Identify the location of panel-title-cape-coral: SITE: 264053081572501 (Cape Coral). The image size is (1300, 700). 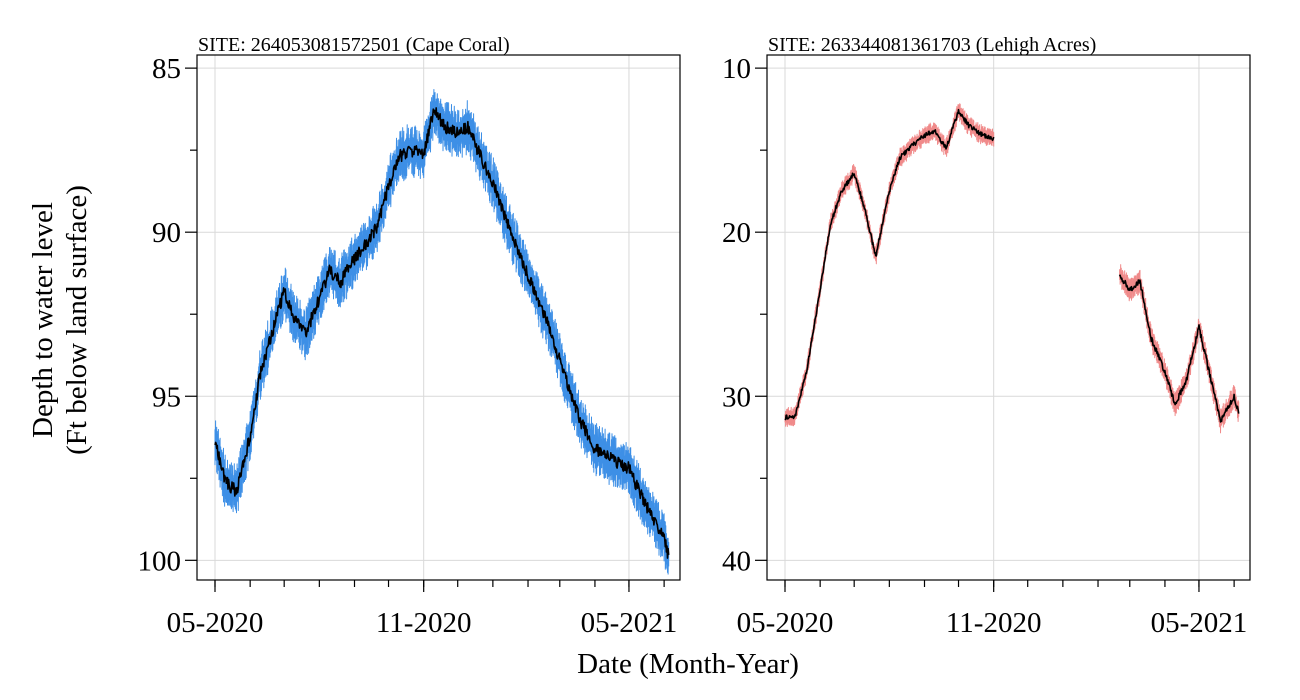
(354, 45).